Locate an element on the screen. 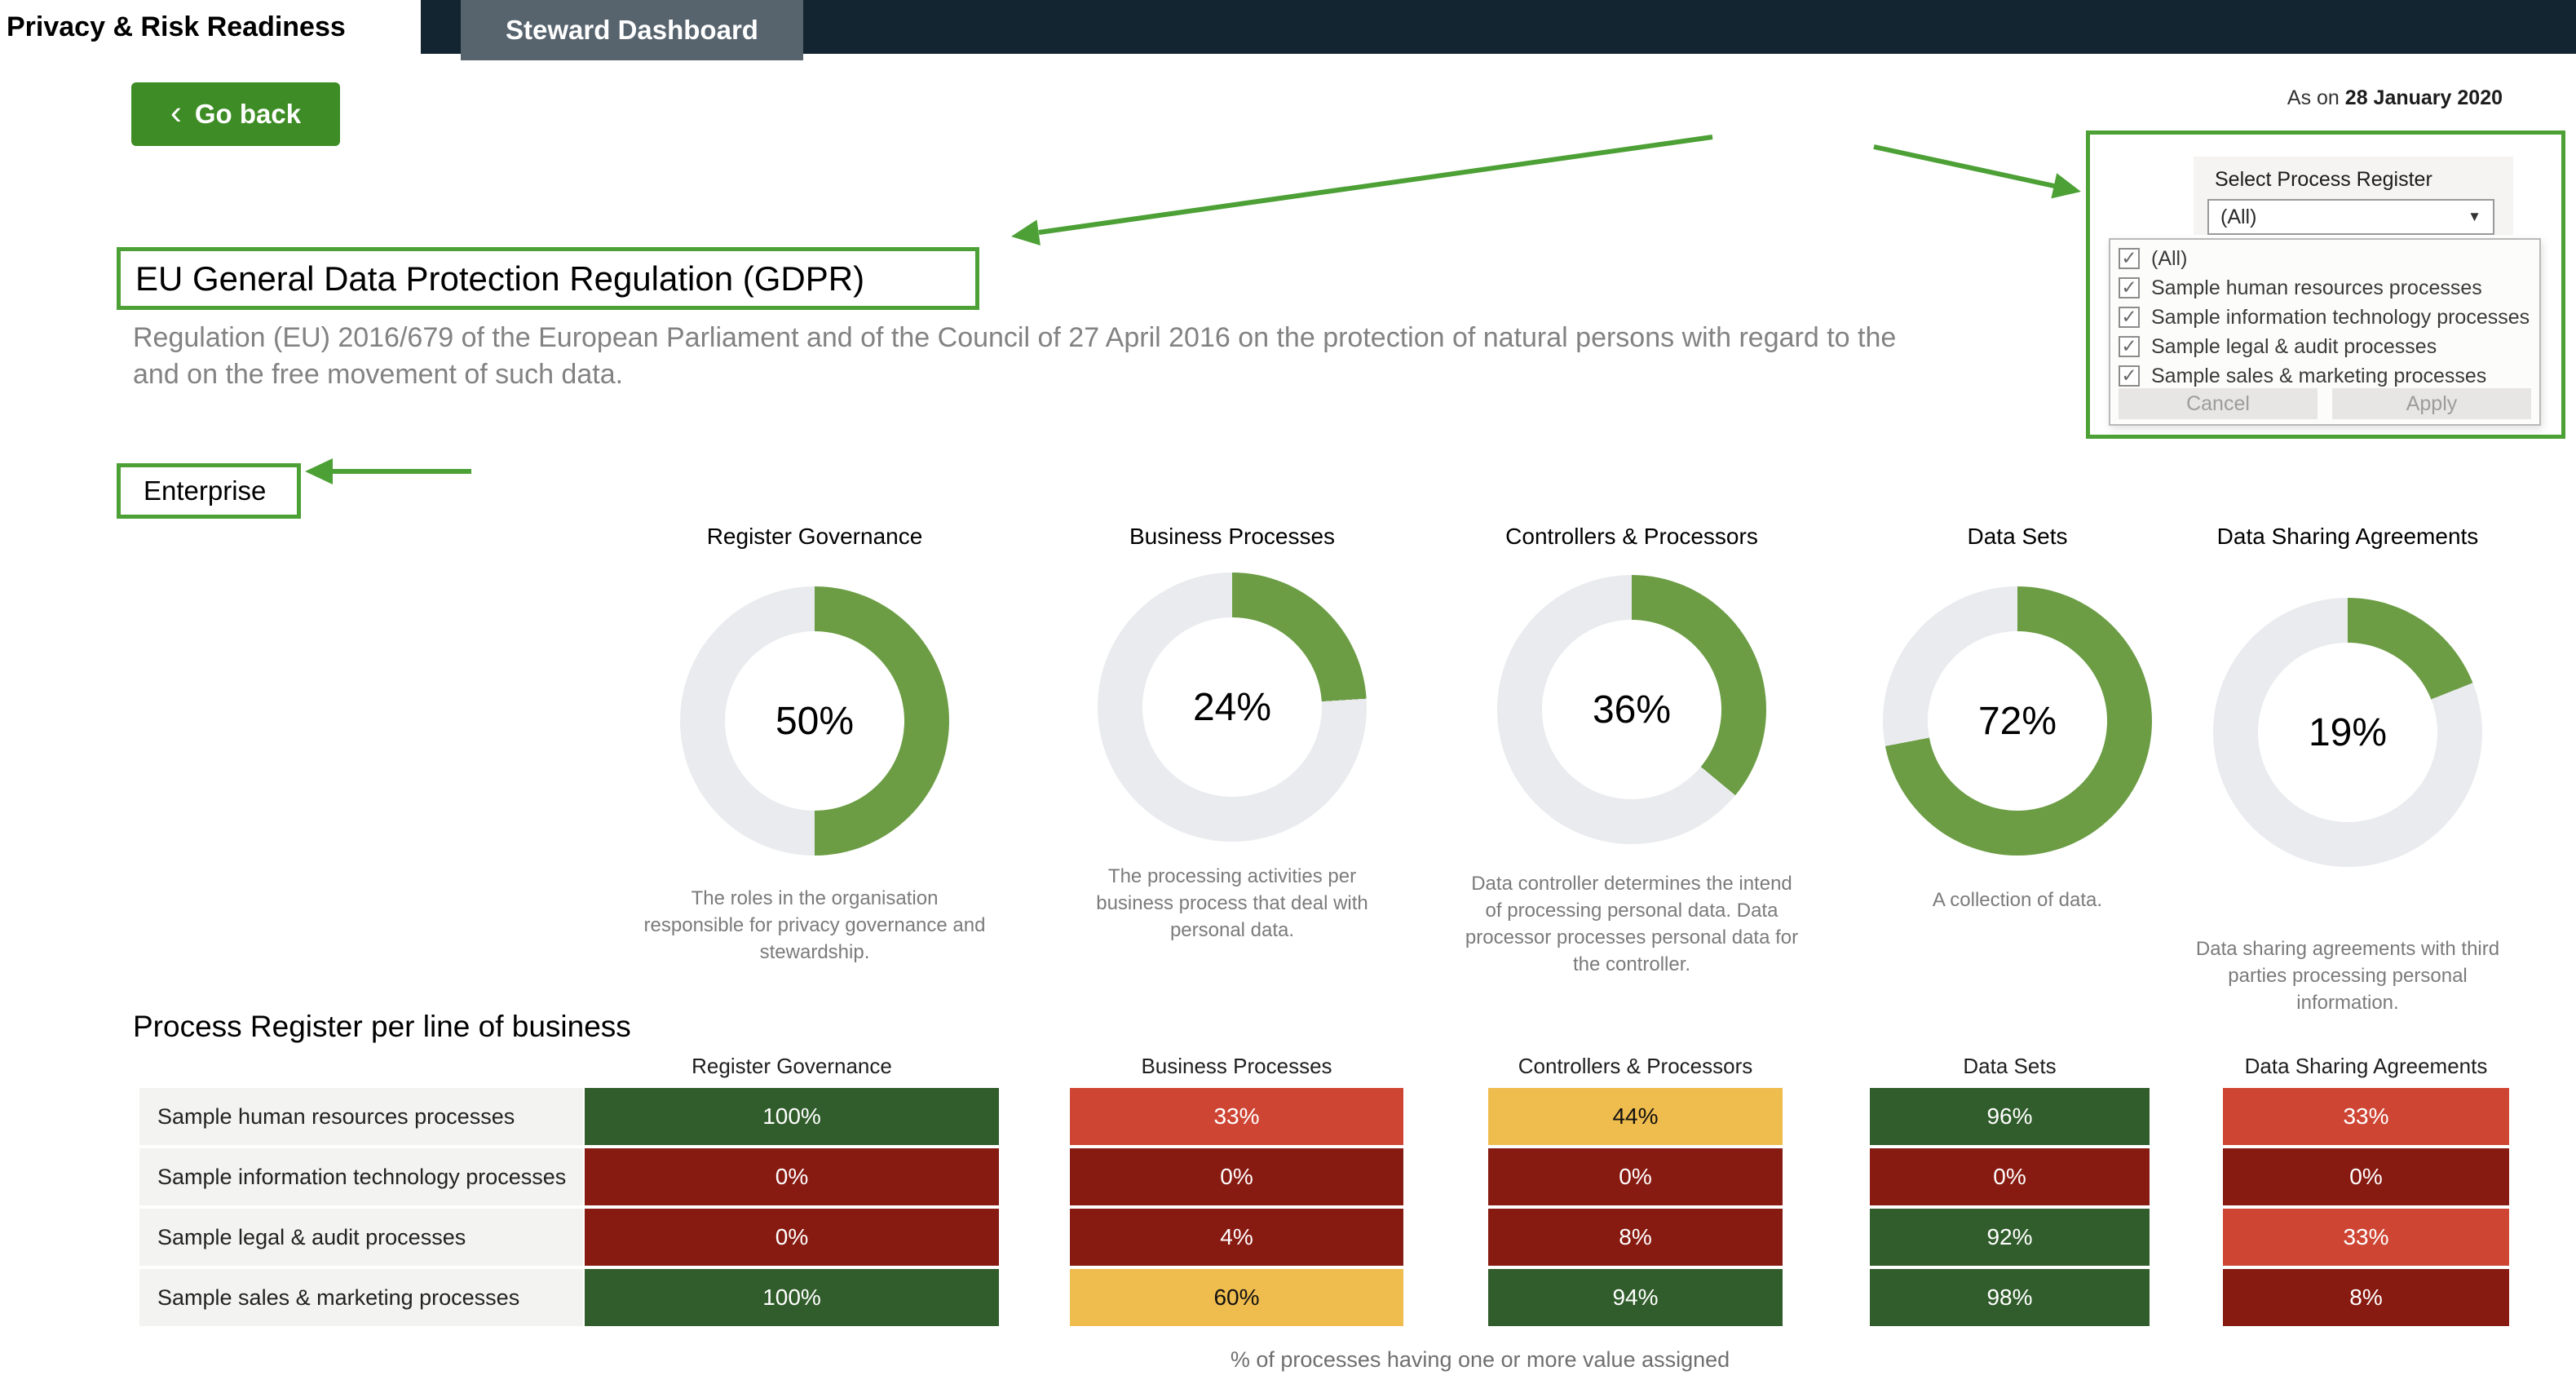 The image size is (2576, 1384). row-label: Sample legal & audit processes is located at coordinates (361, 1237).